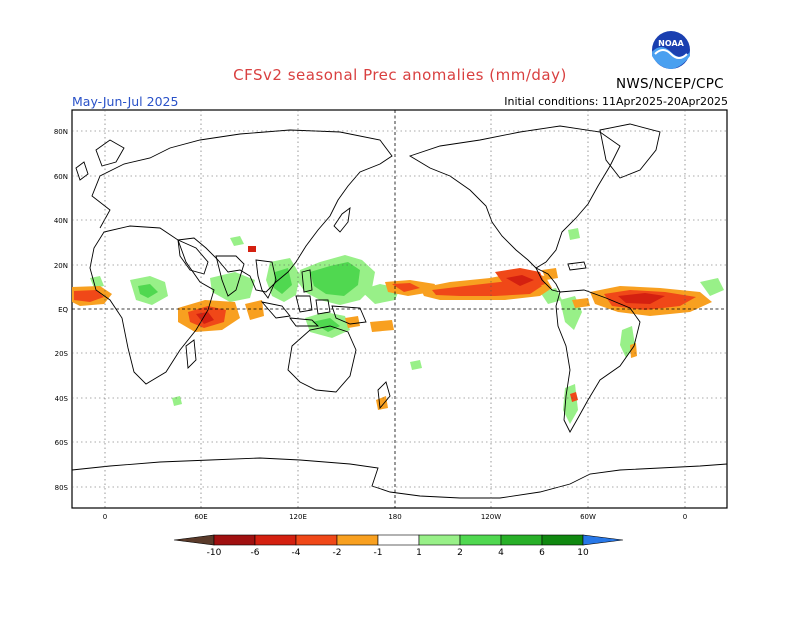 The height and width of the screenshot is (618, 800). I want to click on lat-labels: 80N 60N 40N 20N EQ 20S 40S 60S 80S, so click(61, 310).